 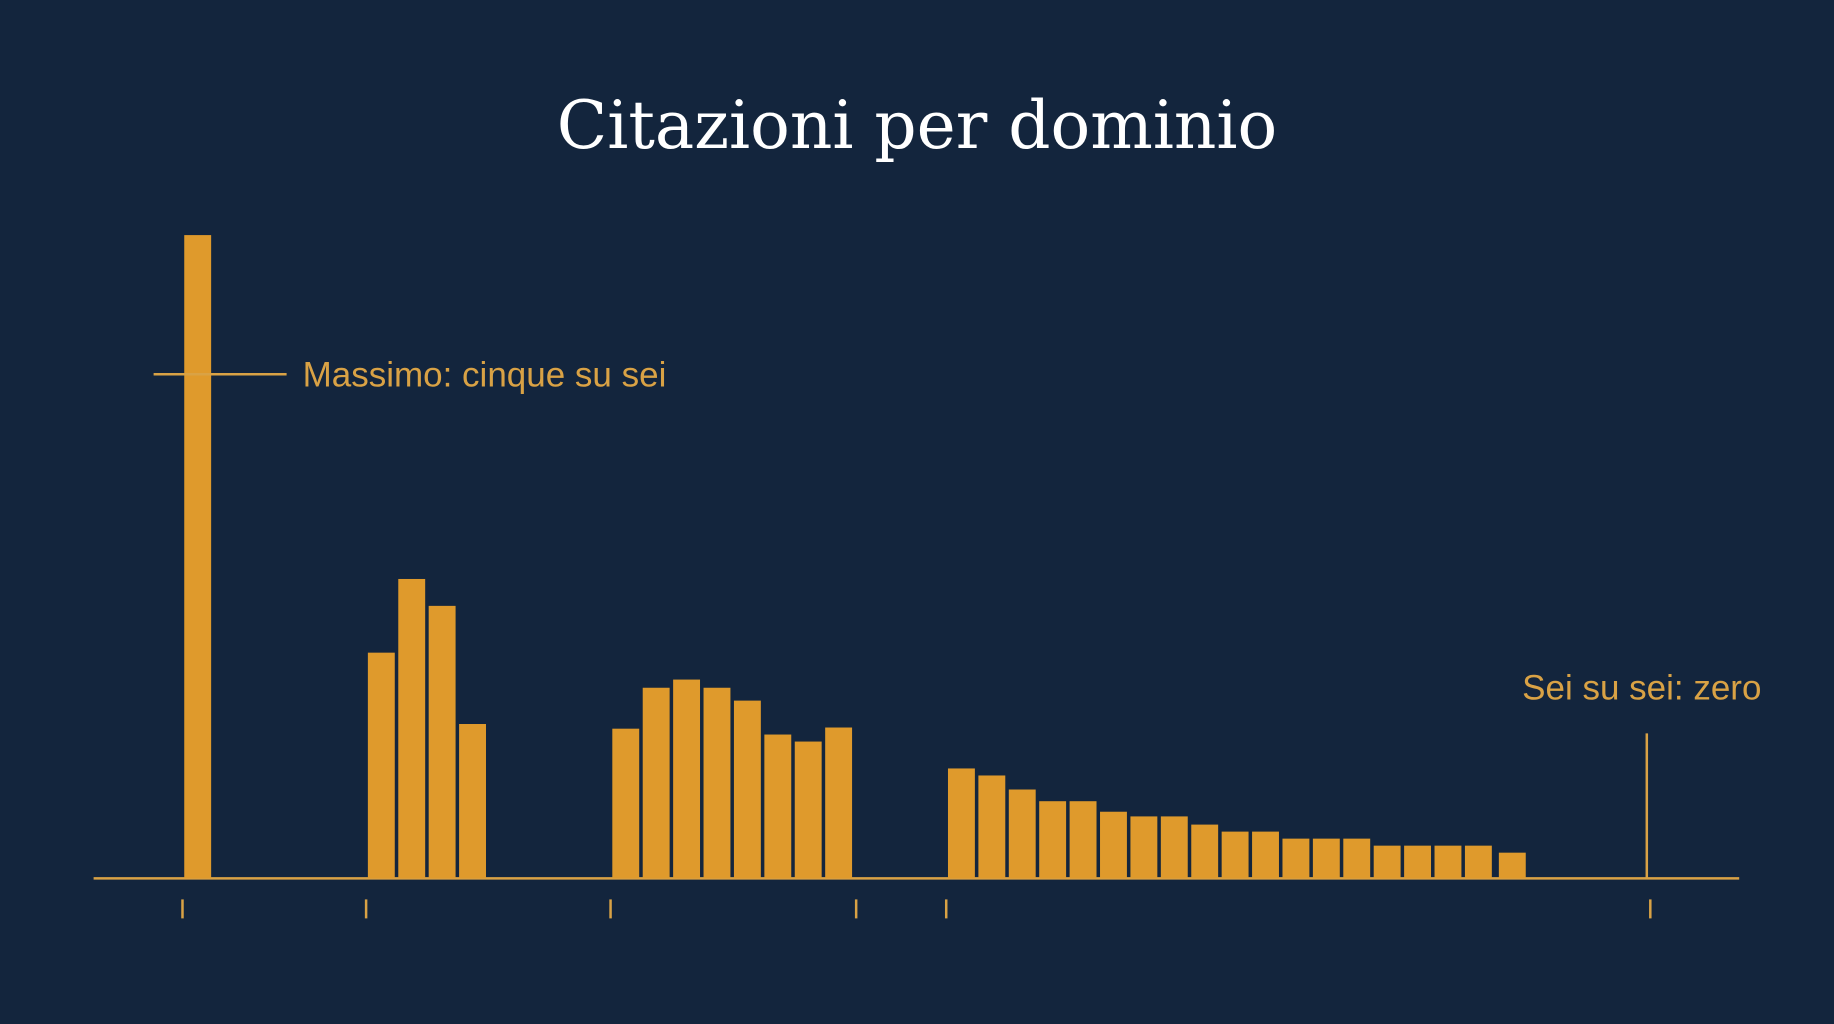 I want to click on annotation: Massimo: cinque su sei, so click(x=485, y=374).